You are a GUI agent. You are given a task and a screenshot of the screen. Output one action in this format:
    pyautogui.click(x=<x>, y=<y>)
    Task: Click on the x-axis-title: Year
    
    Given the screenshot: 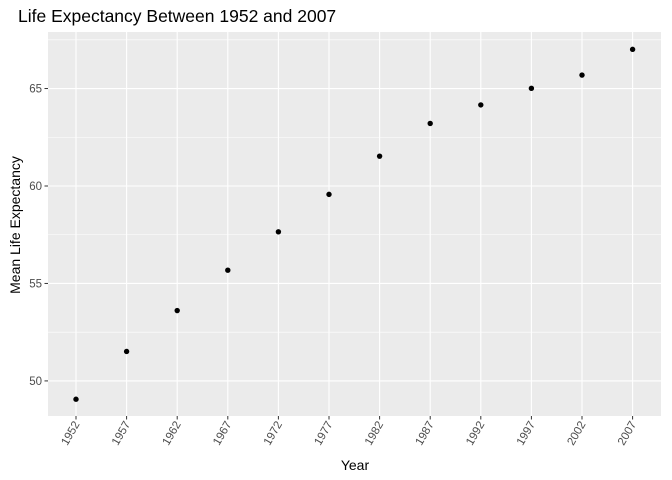 What is the action you would take?
    pyautogui.click(x=355, y=465)
    